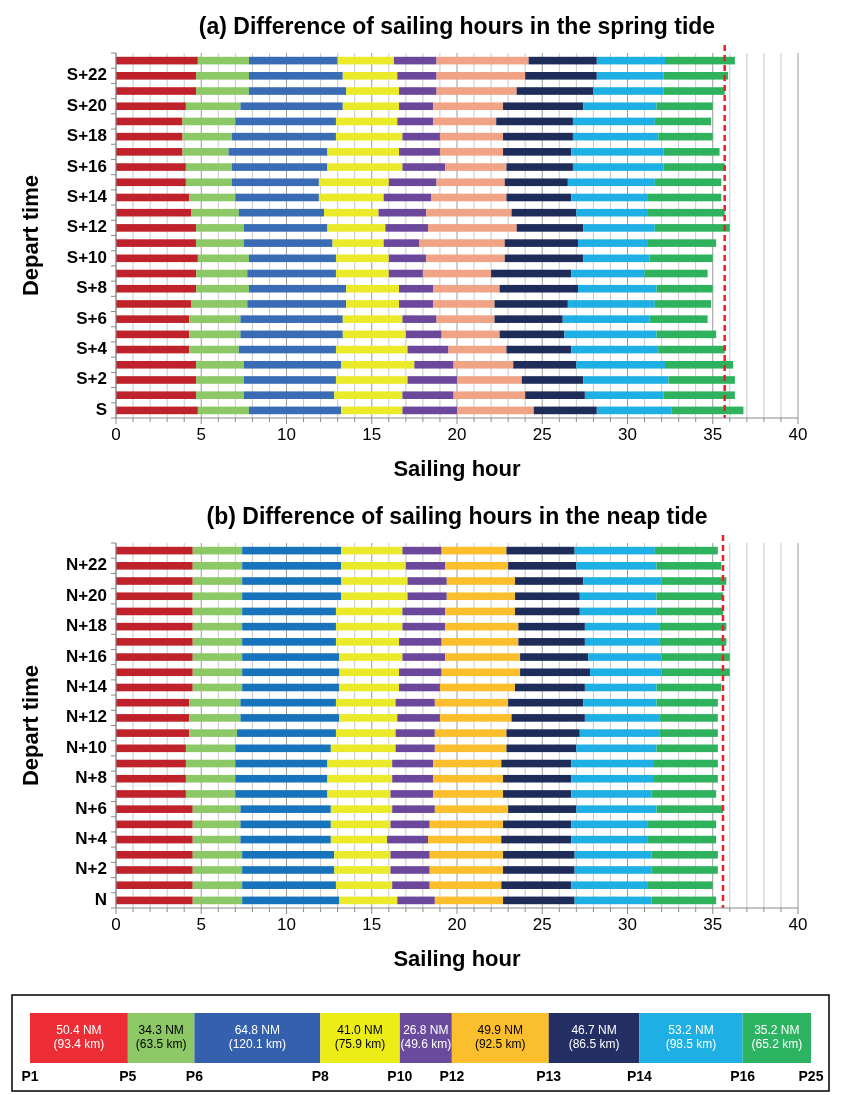  I want to click on x-tick-label: 30, so click(627, 924).